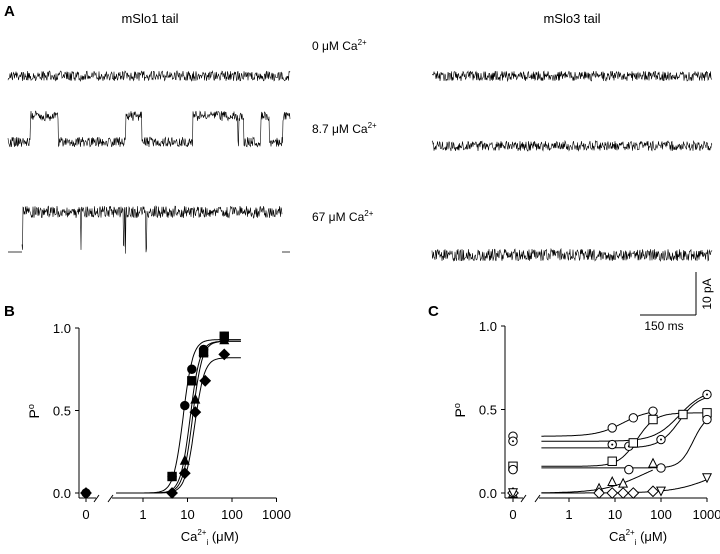 The image size is (720, 554). What do you see at coordinates (663, 326) in the screenshot?
I see `scale-time: 150 ms` at bounding box center [663, 326].